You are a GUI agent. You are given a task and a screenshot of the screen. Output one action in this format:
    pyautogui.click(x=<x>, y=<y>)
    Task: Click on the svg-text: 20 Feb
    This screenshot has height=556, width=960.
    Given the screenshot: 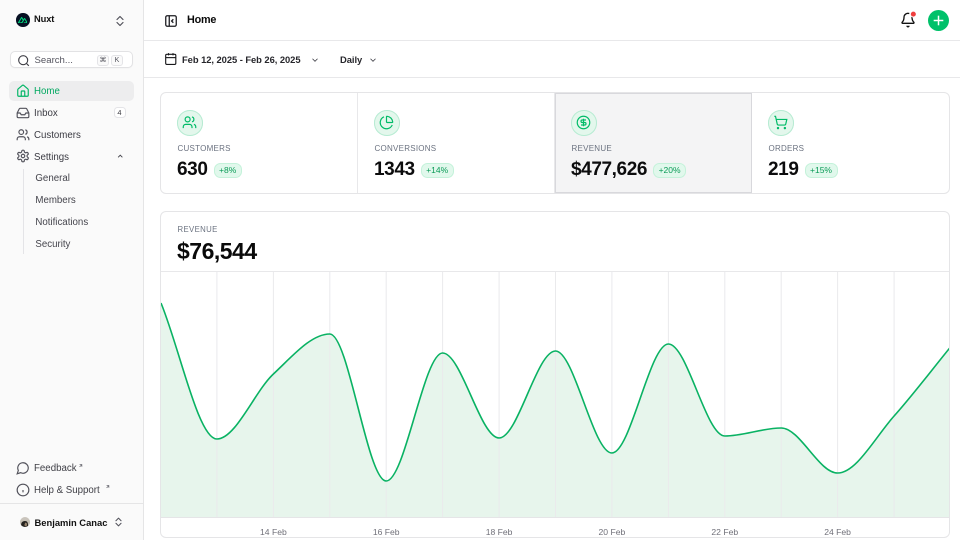 What is the action you would take?
    pyautogui.click(x=612, y=532)
    